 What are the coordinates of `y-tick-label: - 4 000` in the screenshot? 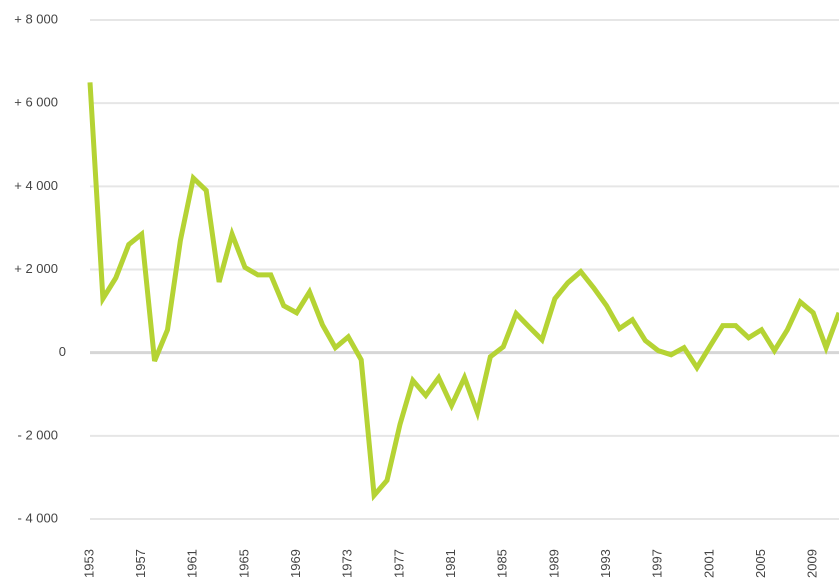 It's located at (38, 517).